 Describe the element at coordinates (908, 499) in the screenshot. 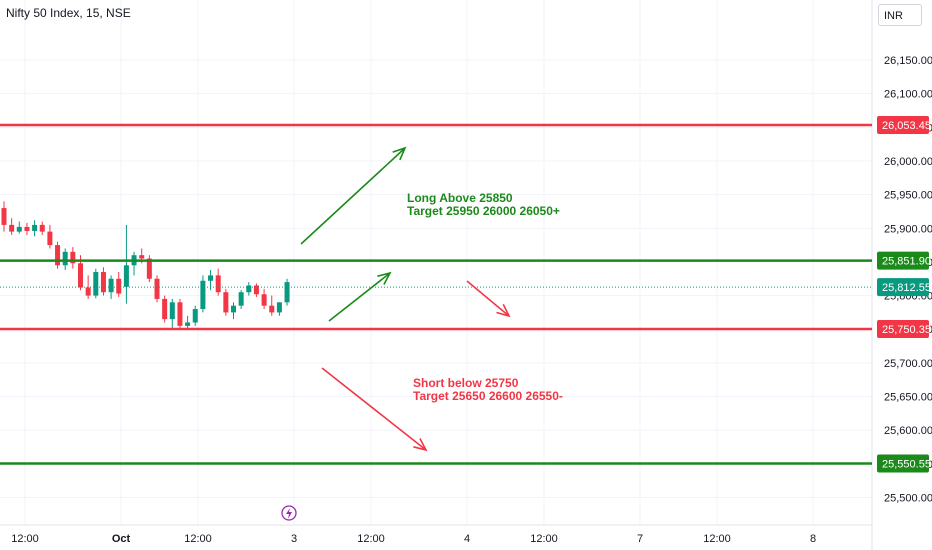

I see `y-tick-label: 25,500.00` at that location.